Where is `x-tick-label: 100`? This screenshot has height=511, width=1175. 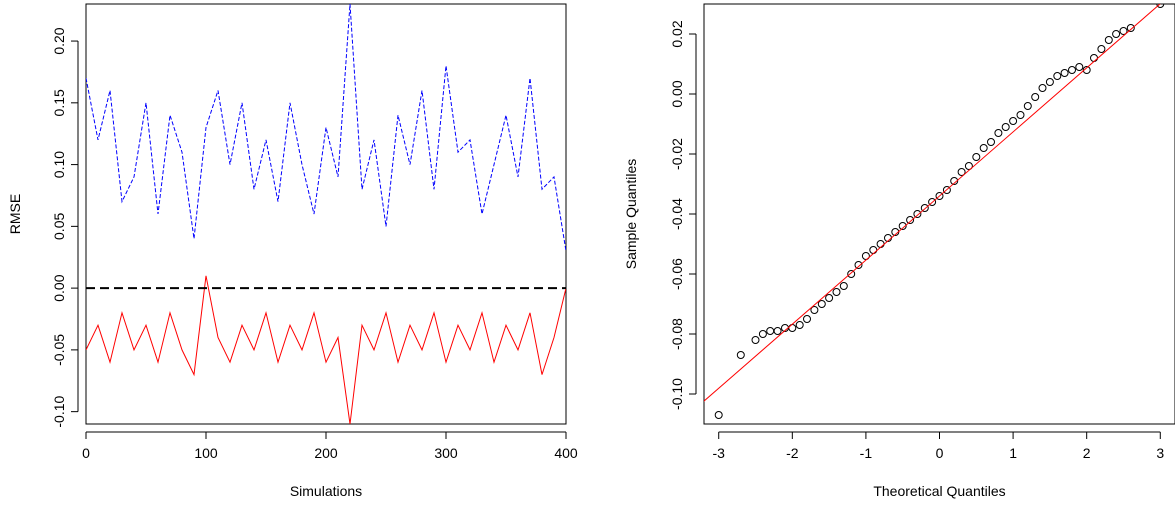 x-tick-label: 100 is located at coordinates (206, 453).